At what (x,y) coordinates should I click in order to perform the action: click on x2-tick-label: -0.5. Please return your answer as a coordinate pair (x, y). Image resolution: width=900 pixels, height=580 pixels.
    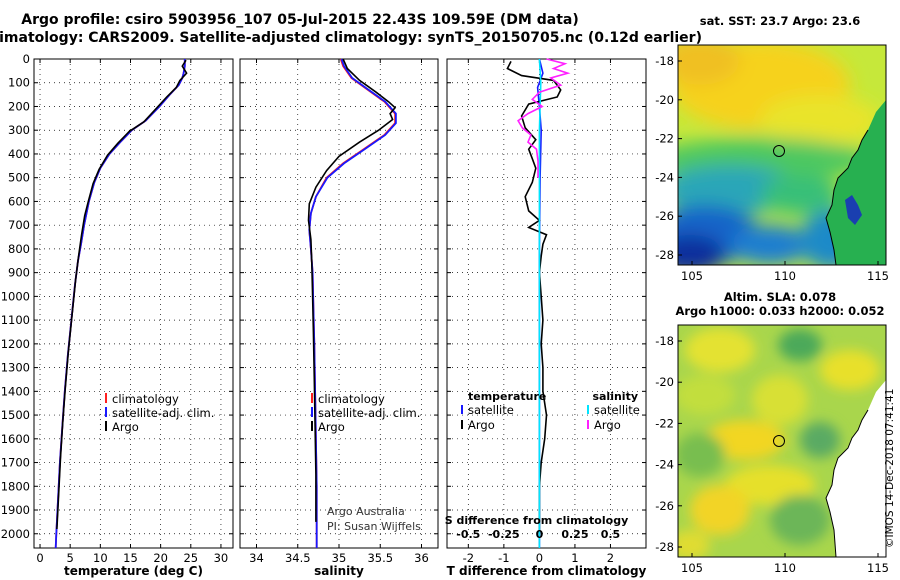
    Looking at the image, I should click on (468, 534).